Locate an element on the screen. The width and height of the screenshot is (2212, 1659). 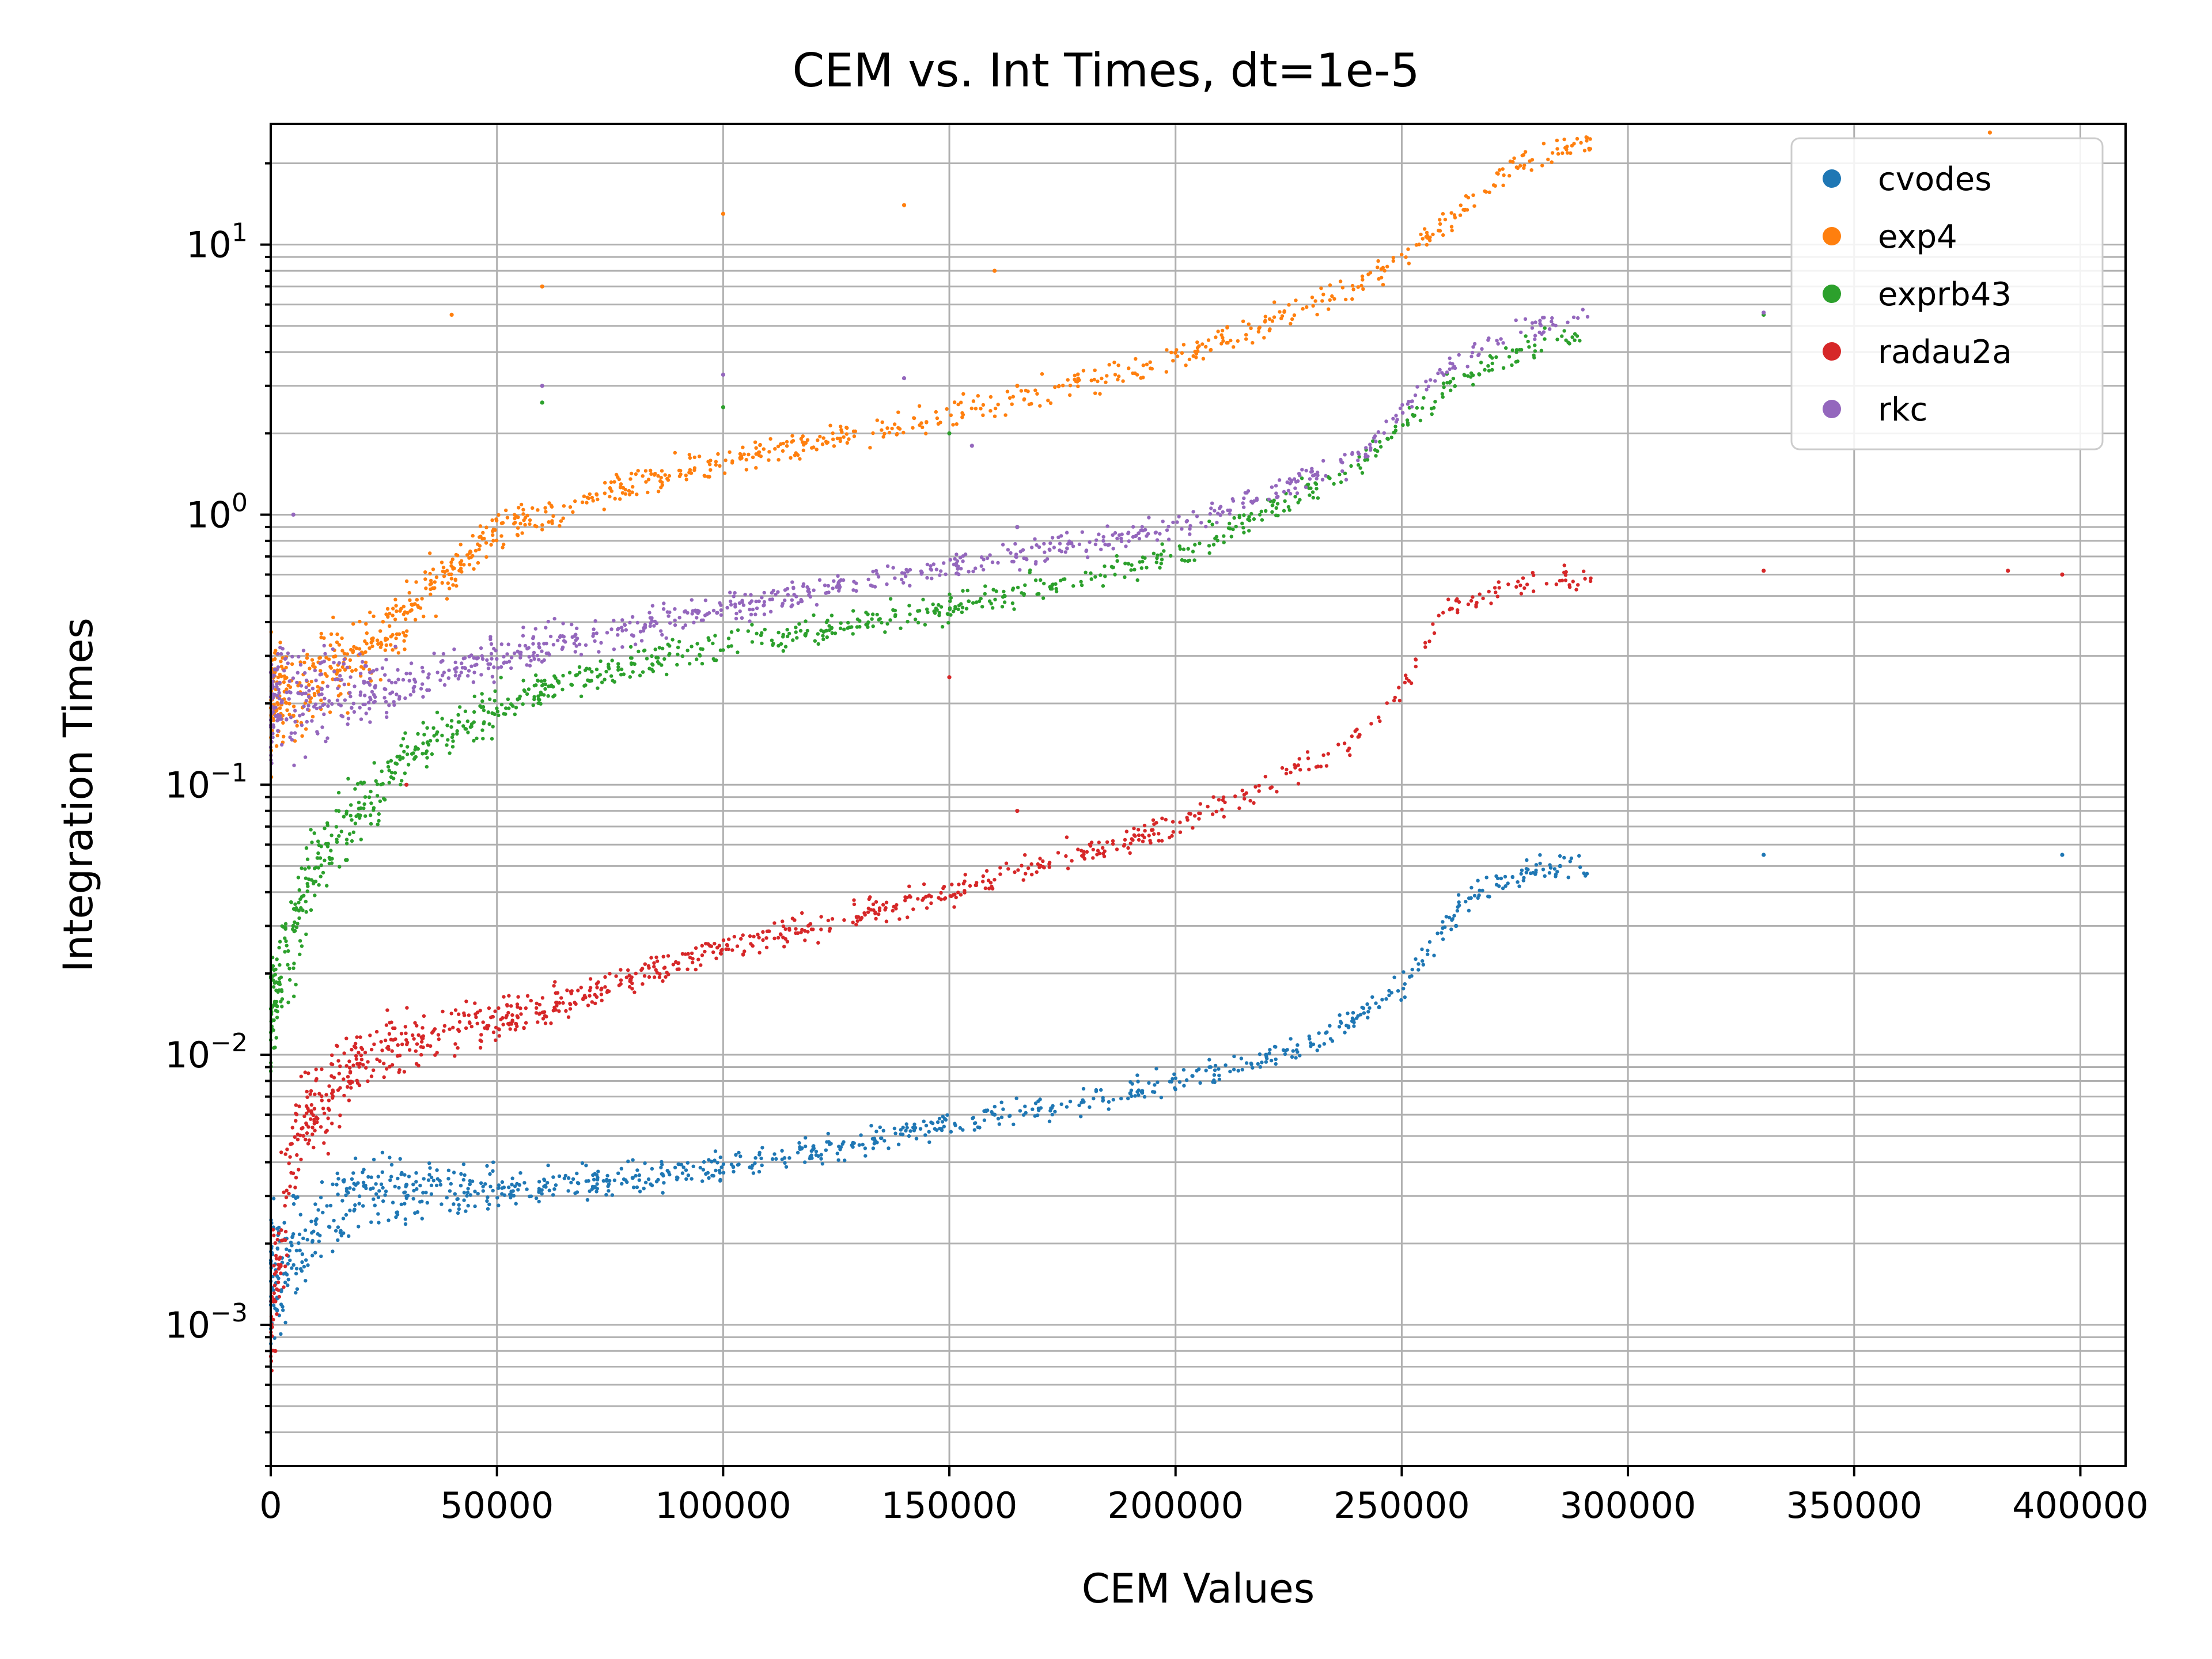
y-tick-label: 10−3 is located at coordinates (206, 1322).